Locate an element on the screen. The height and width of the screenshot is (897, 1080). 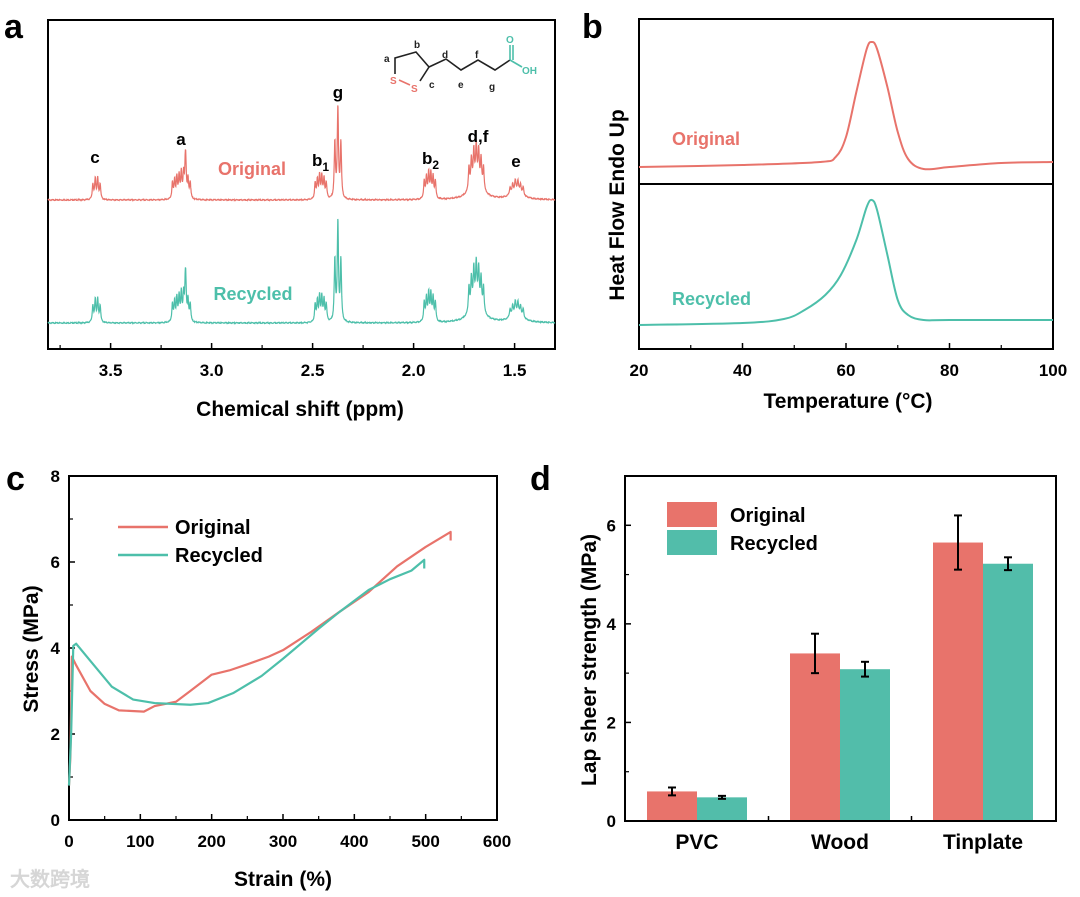
panel-label-c: c is located at coordinates (15, 479).